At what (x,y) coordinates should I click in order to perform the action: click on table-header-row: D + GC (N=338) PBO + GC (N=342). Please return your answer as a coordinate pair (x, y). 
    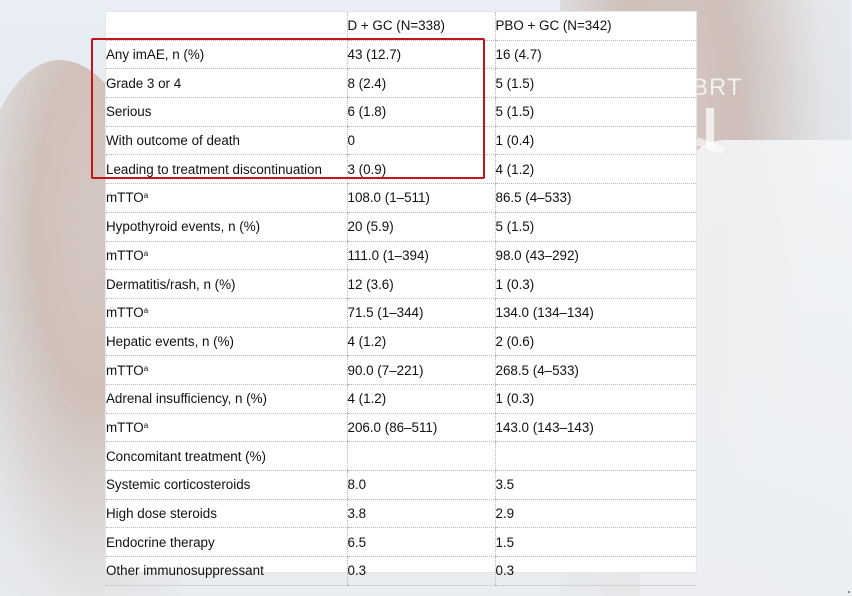
    Looking at the image, I should click on (401, 26).